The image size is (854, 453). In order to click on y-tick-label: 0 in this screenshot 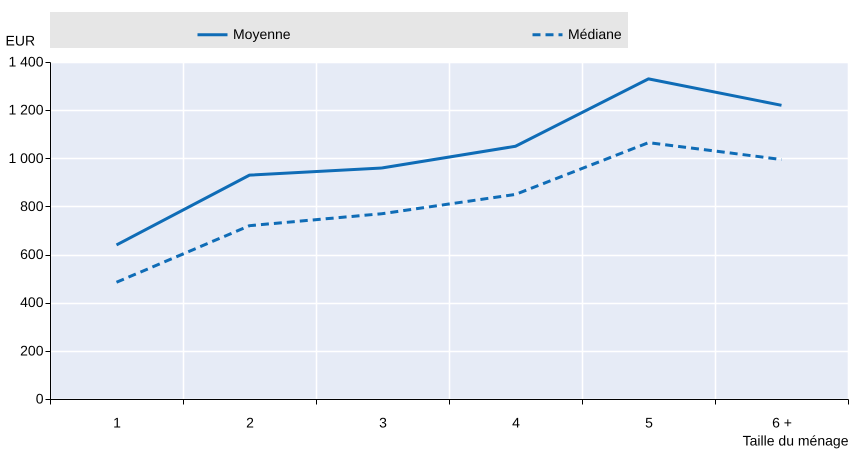, I will do `click(40, 398)`.